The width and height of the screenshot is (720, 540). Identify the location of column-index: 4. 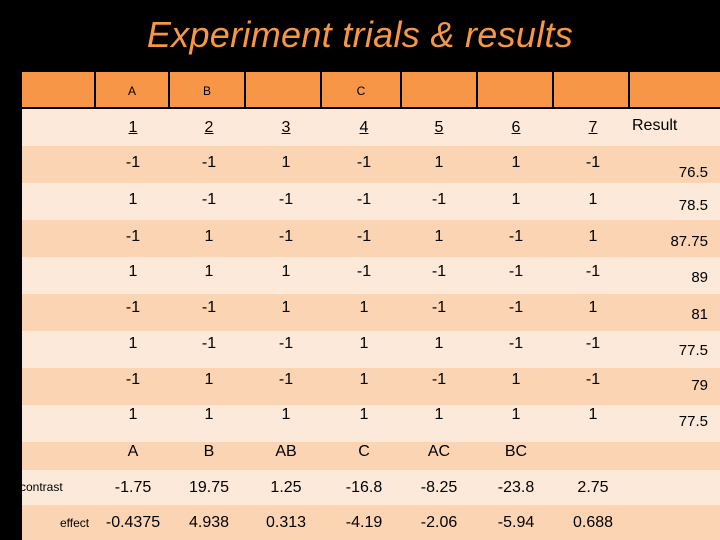
(364, 127).